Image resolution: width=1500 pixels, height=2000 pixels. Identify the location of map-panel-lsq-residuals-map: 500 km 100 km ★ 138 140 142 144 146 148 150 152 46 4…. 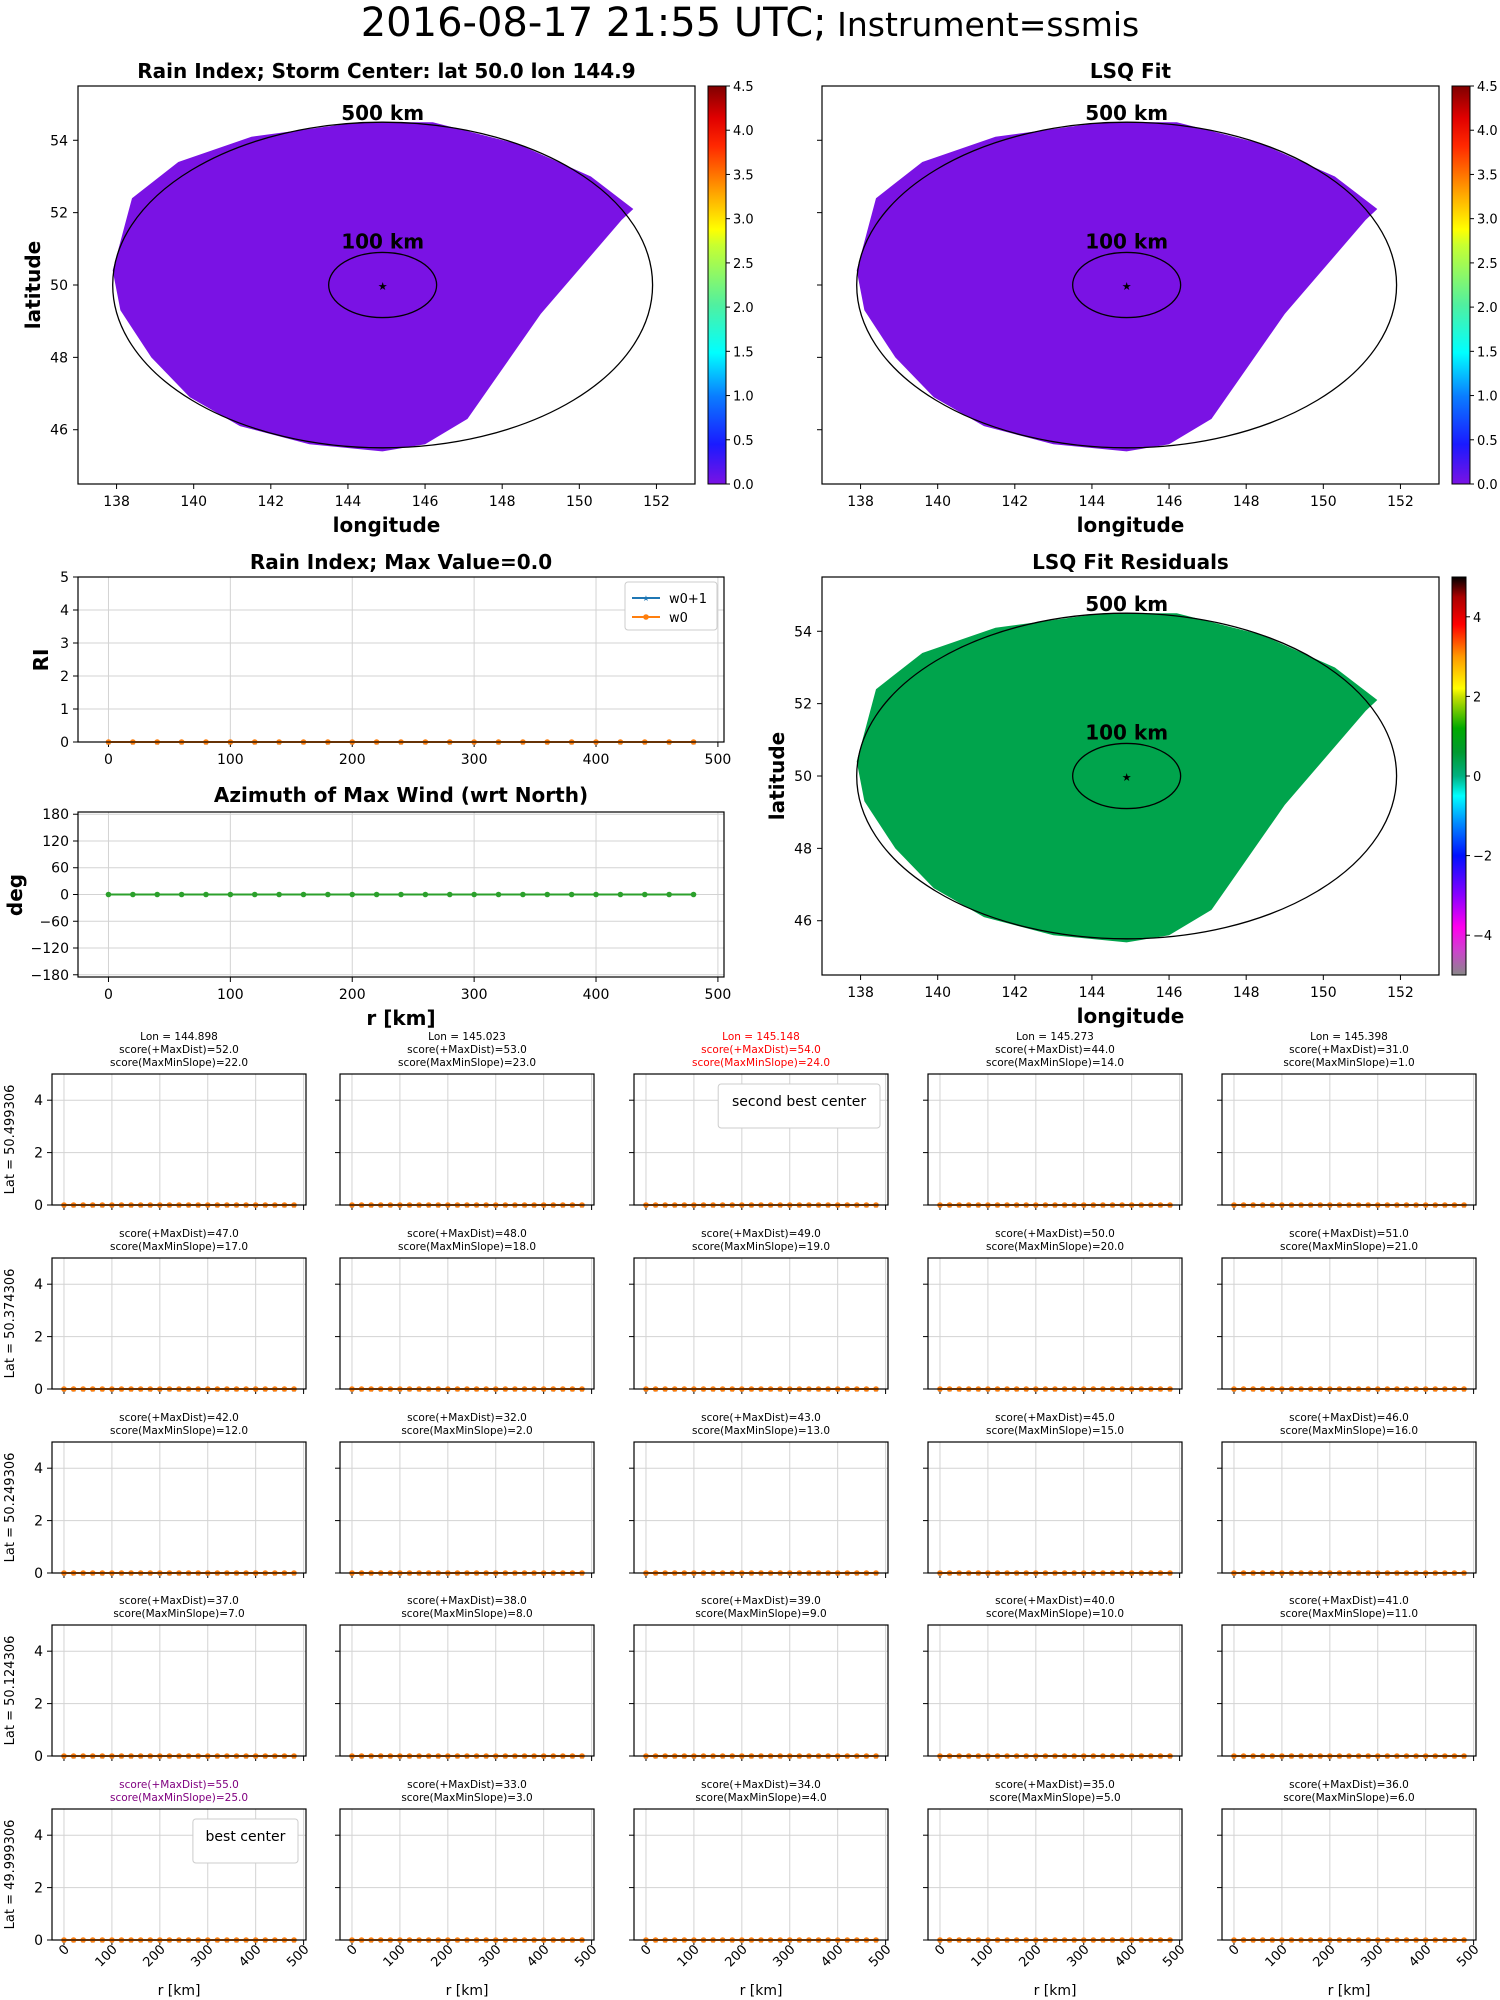
(1128, 789).